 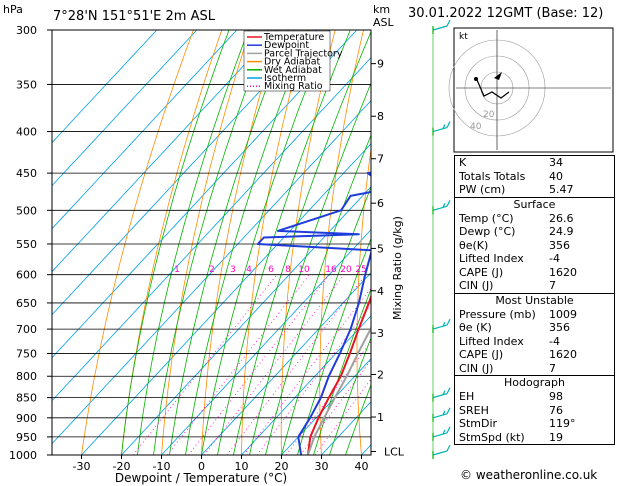 I want to click on surface-label: θe(K), so click(x=474, y=245).